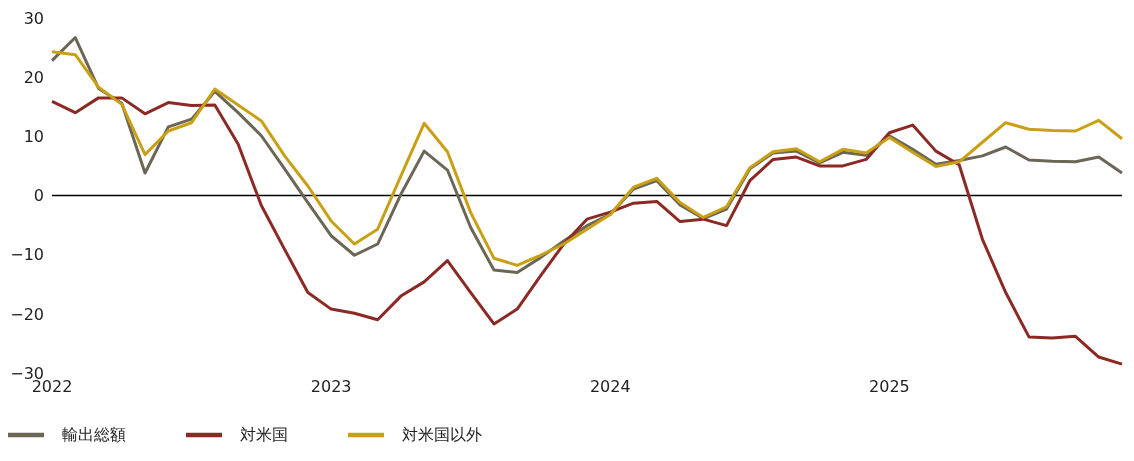 Image resolution: width=1134 pixels, height=461 pixels. What do you see at coordinates (27, 255) in the screenshot?
I see `y-tick-label: −10` at bounding box center [27, 255].